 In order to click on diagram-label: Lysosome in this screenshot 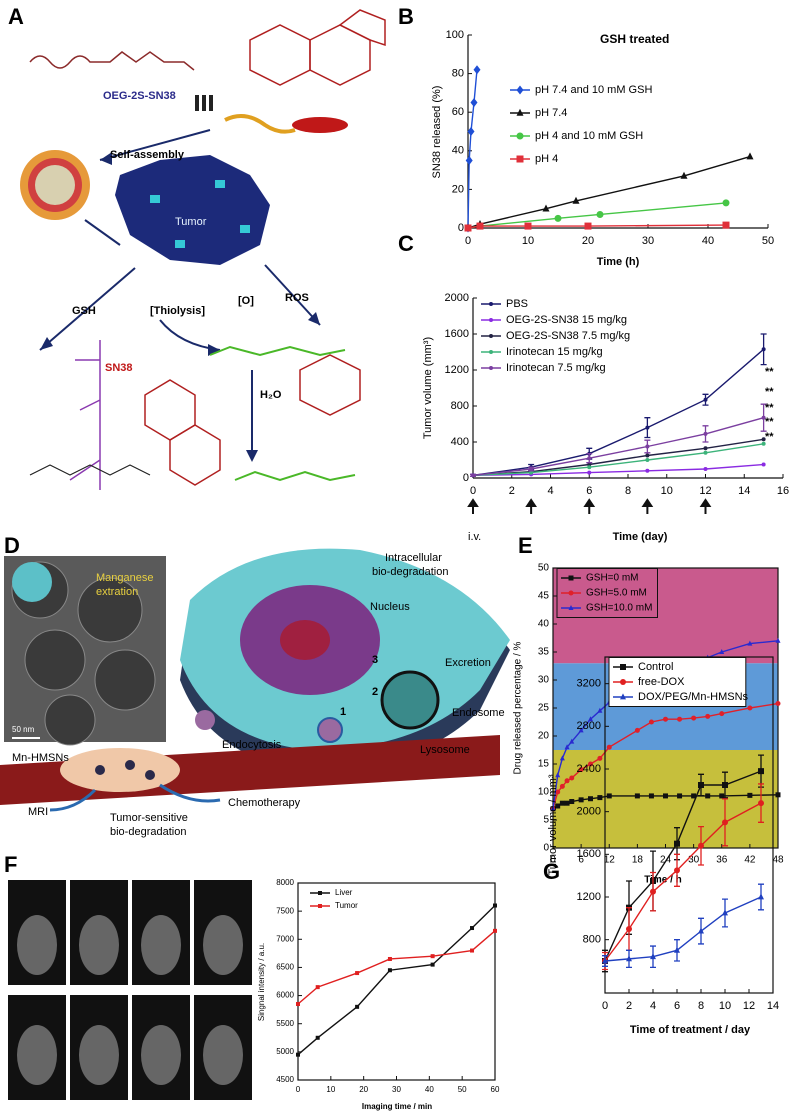, I will do `click(445, 750)`.